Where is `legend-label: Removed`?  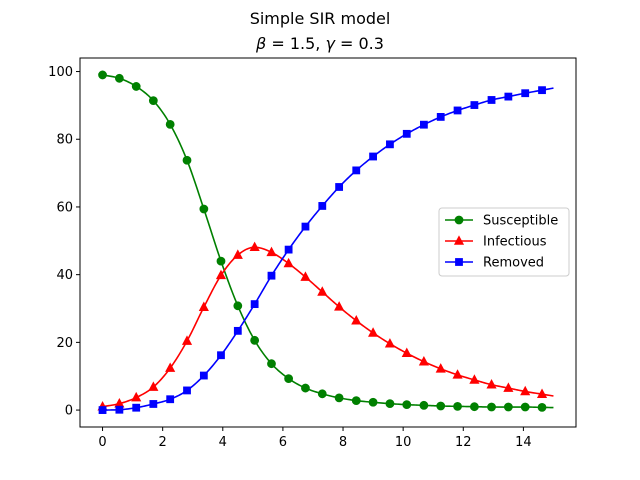
legend-label: Removed is located at coordinates (513, 263).